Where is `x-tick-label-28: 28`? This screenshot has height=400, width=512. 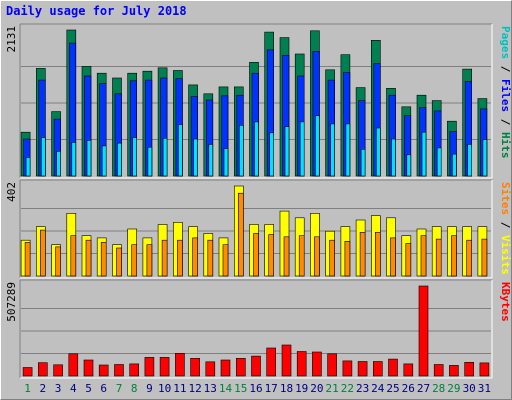 x-tick-label-28: 28 is located at coordinates (438, 388).